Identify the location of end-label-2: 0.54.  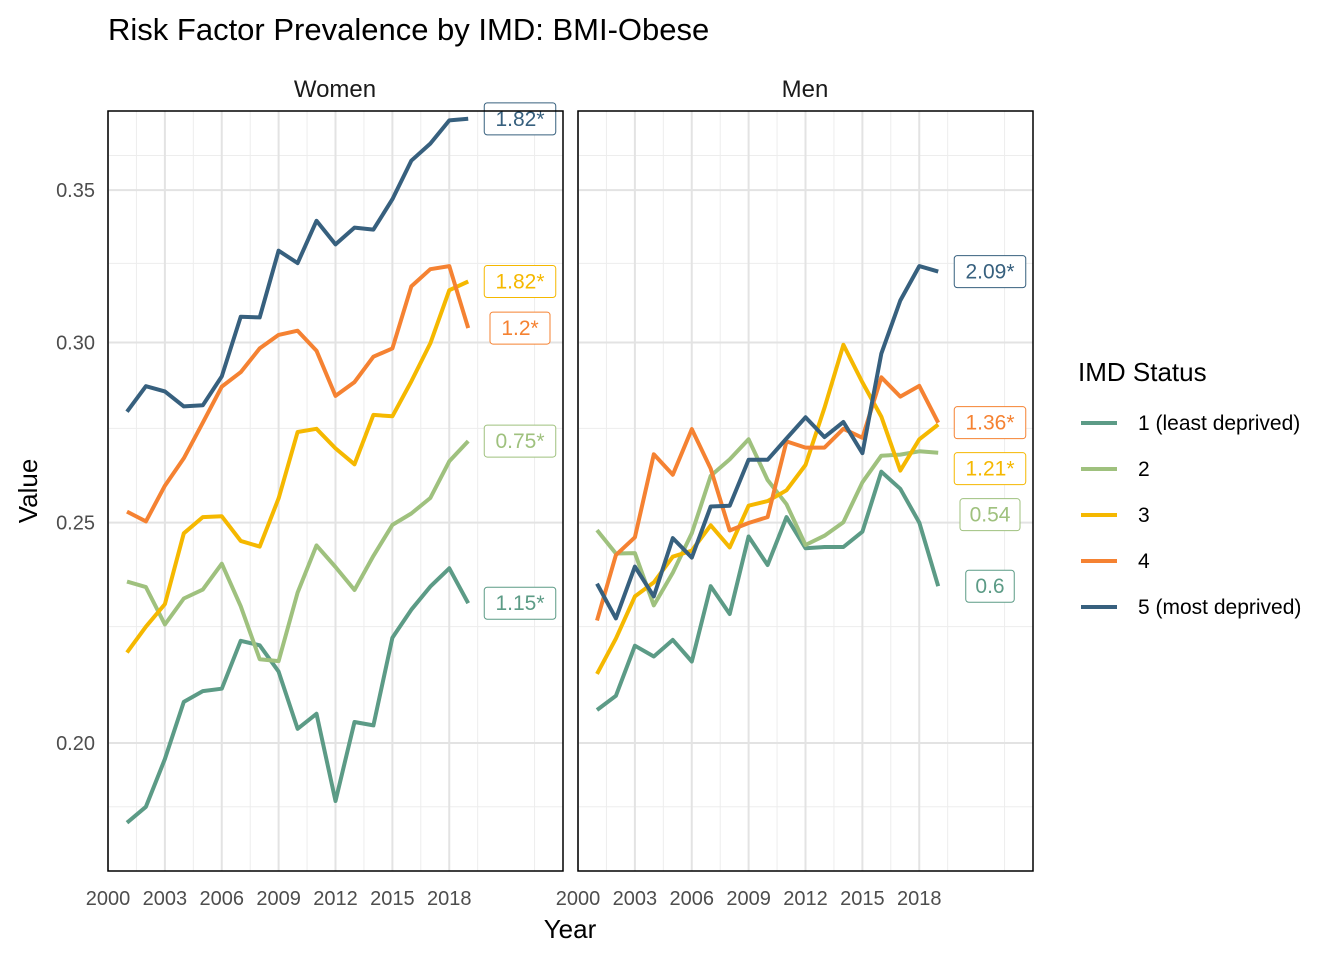
(990, 515).